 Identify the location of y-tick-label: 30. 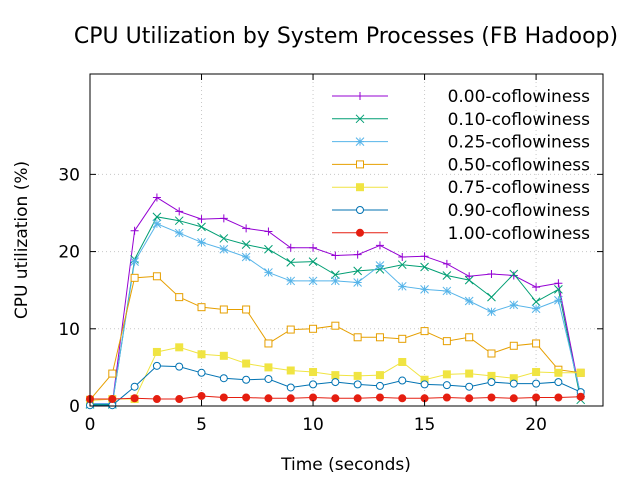
(69, 175).